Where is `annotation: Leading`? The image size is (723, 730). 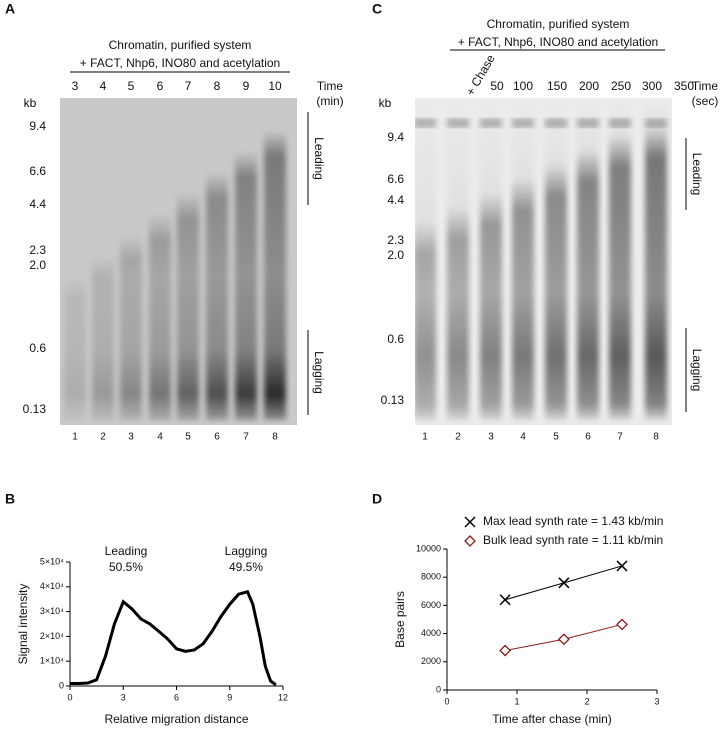
annotation: Leading is located at coordinates (126, 551).